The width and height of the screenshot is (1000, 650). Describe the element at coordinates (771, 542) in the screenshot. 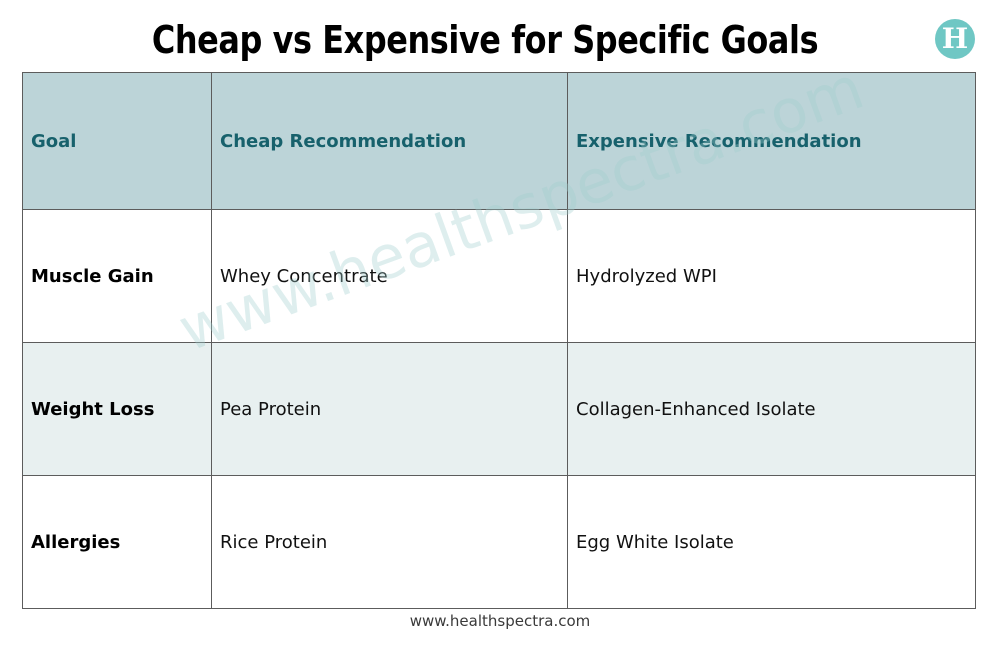

I see `expensive-cell: Egg White Isolate` at that location.